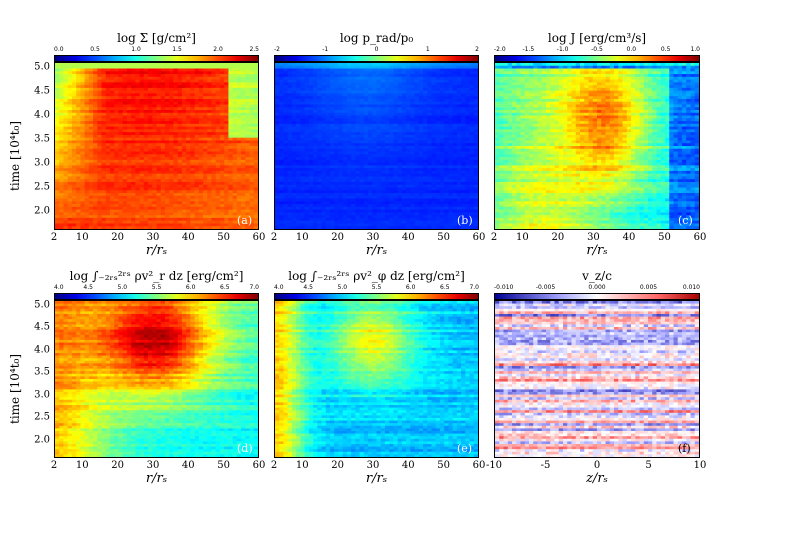  What do you see at coordinates (308, 287) in the screenshot?
I see `colorbar-tick-label: 4.5` at bounding box center [308, 287].